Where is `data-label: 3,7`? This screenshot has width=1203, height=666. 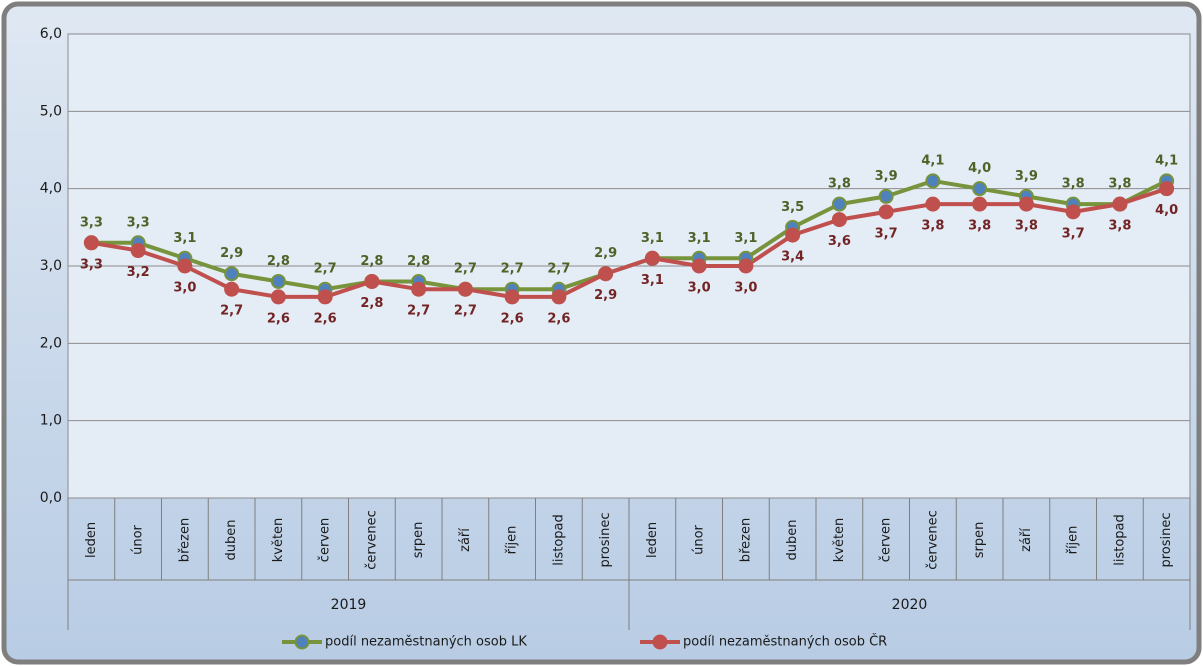
data-label: 3,7 is located at coordinates (1073, 233).